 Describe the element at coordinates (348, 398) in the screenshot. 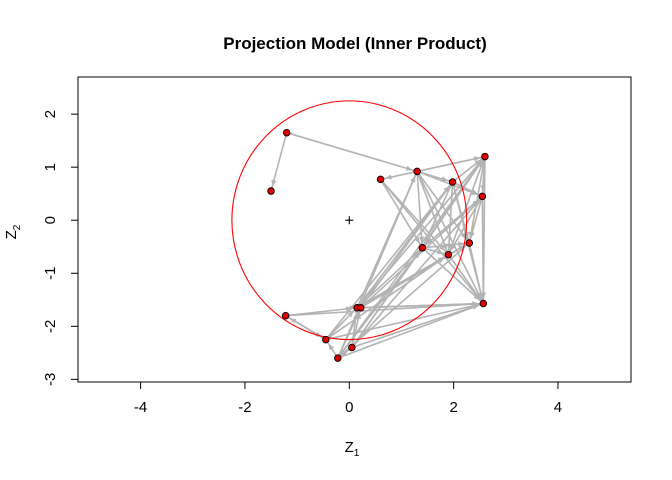

I see `x-axis: -4 -2 0 2 4` at that location.